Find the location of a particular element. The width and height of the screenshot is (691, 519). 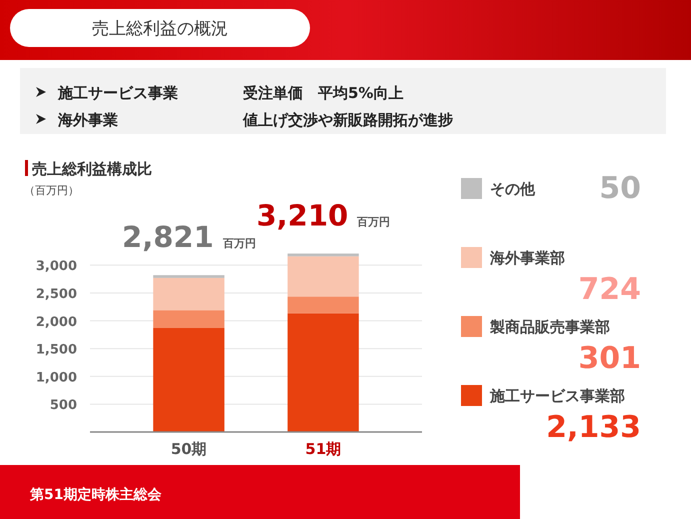

y-tick-label: 2,500 is located at coordinates (56, 294).